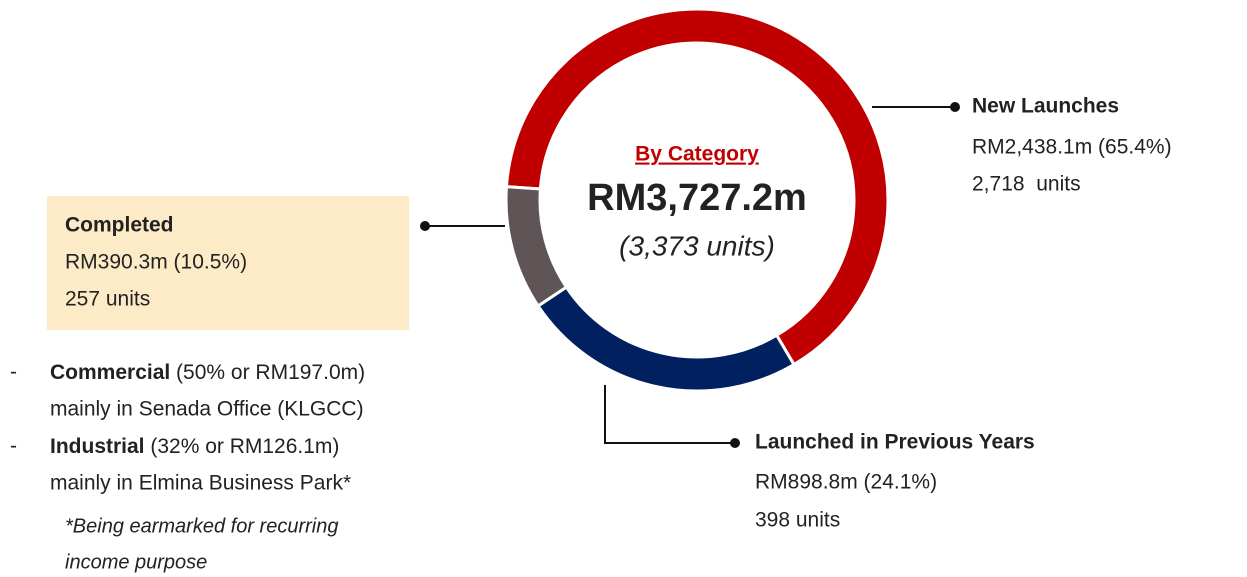  What do you see at coordinates (242, 446) in the screenshot?
I see `breakdown-share: (32% or RM126.1m)` at bounding box center [242, 446].